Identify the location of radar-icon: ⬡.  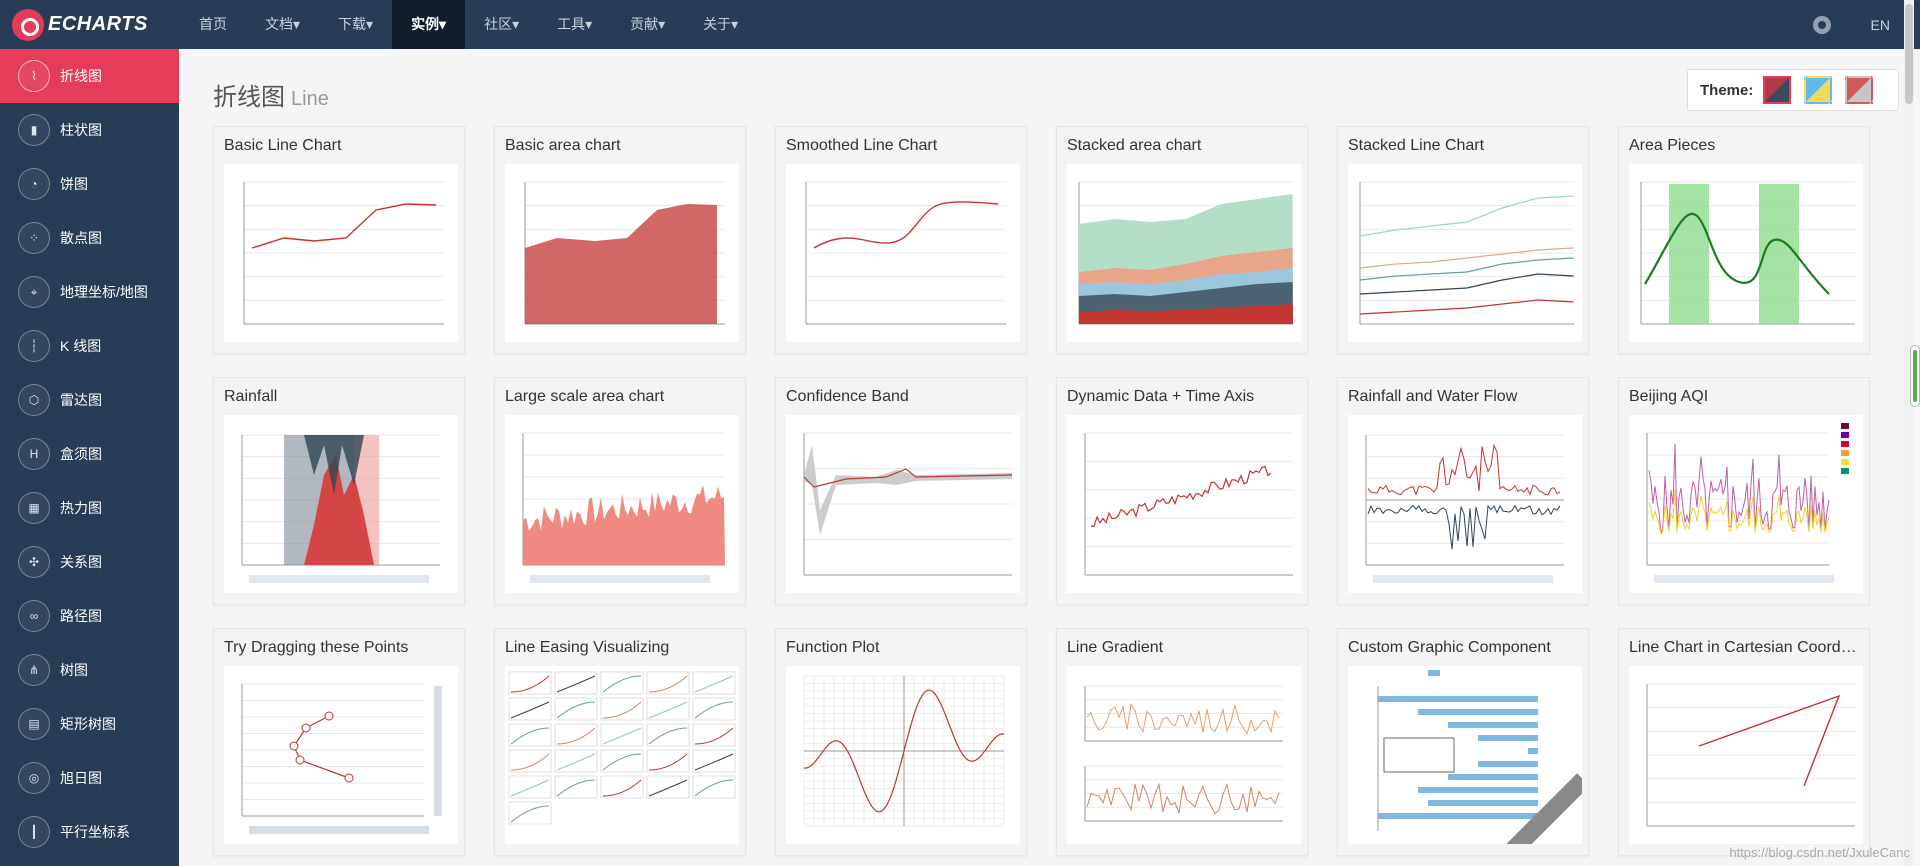
(34, 400).